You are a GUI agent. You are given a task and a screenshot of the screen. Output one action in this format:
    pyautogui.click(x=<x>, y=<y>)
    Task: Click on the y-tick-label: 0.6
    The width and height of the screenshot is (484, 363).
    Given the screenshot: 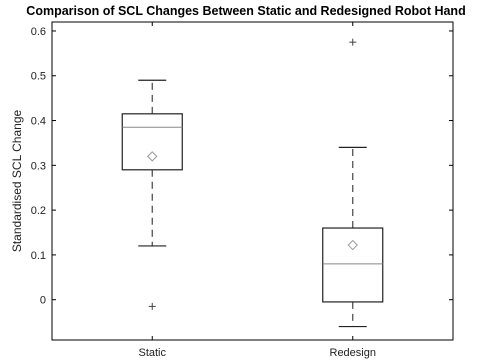 What is the action you would take?
    pyautogui.click(x=38, y=32)
    